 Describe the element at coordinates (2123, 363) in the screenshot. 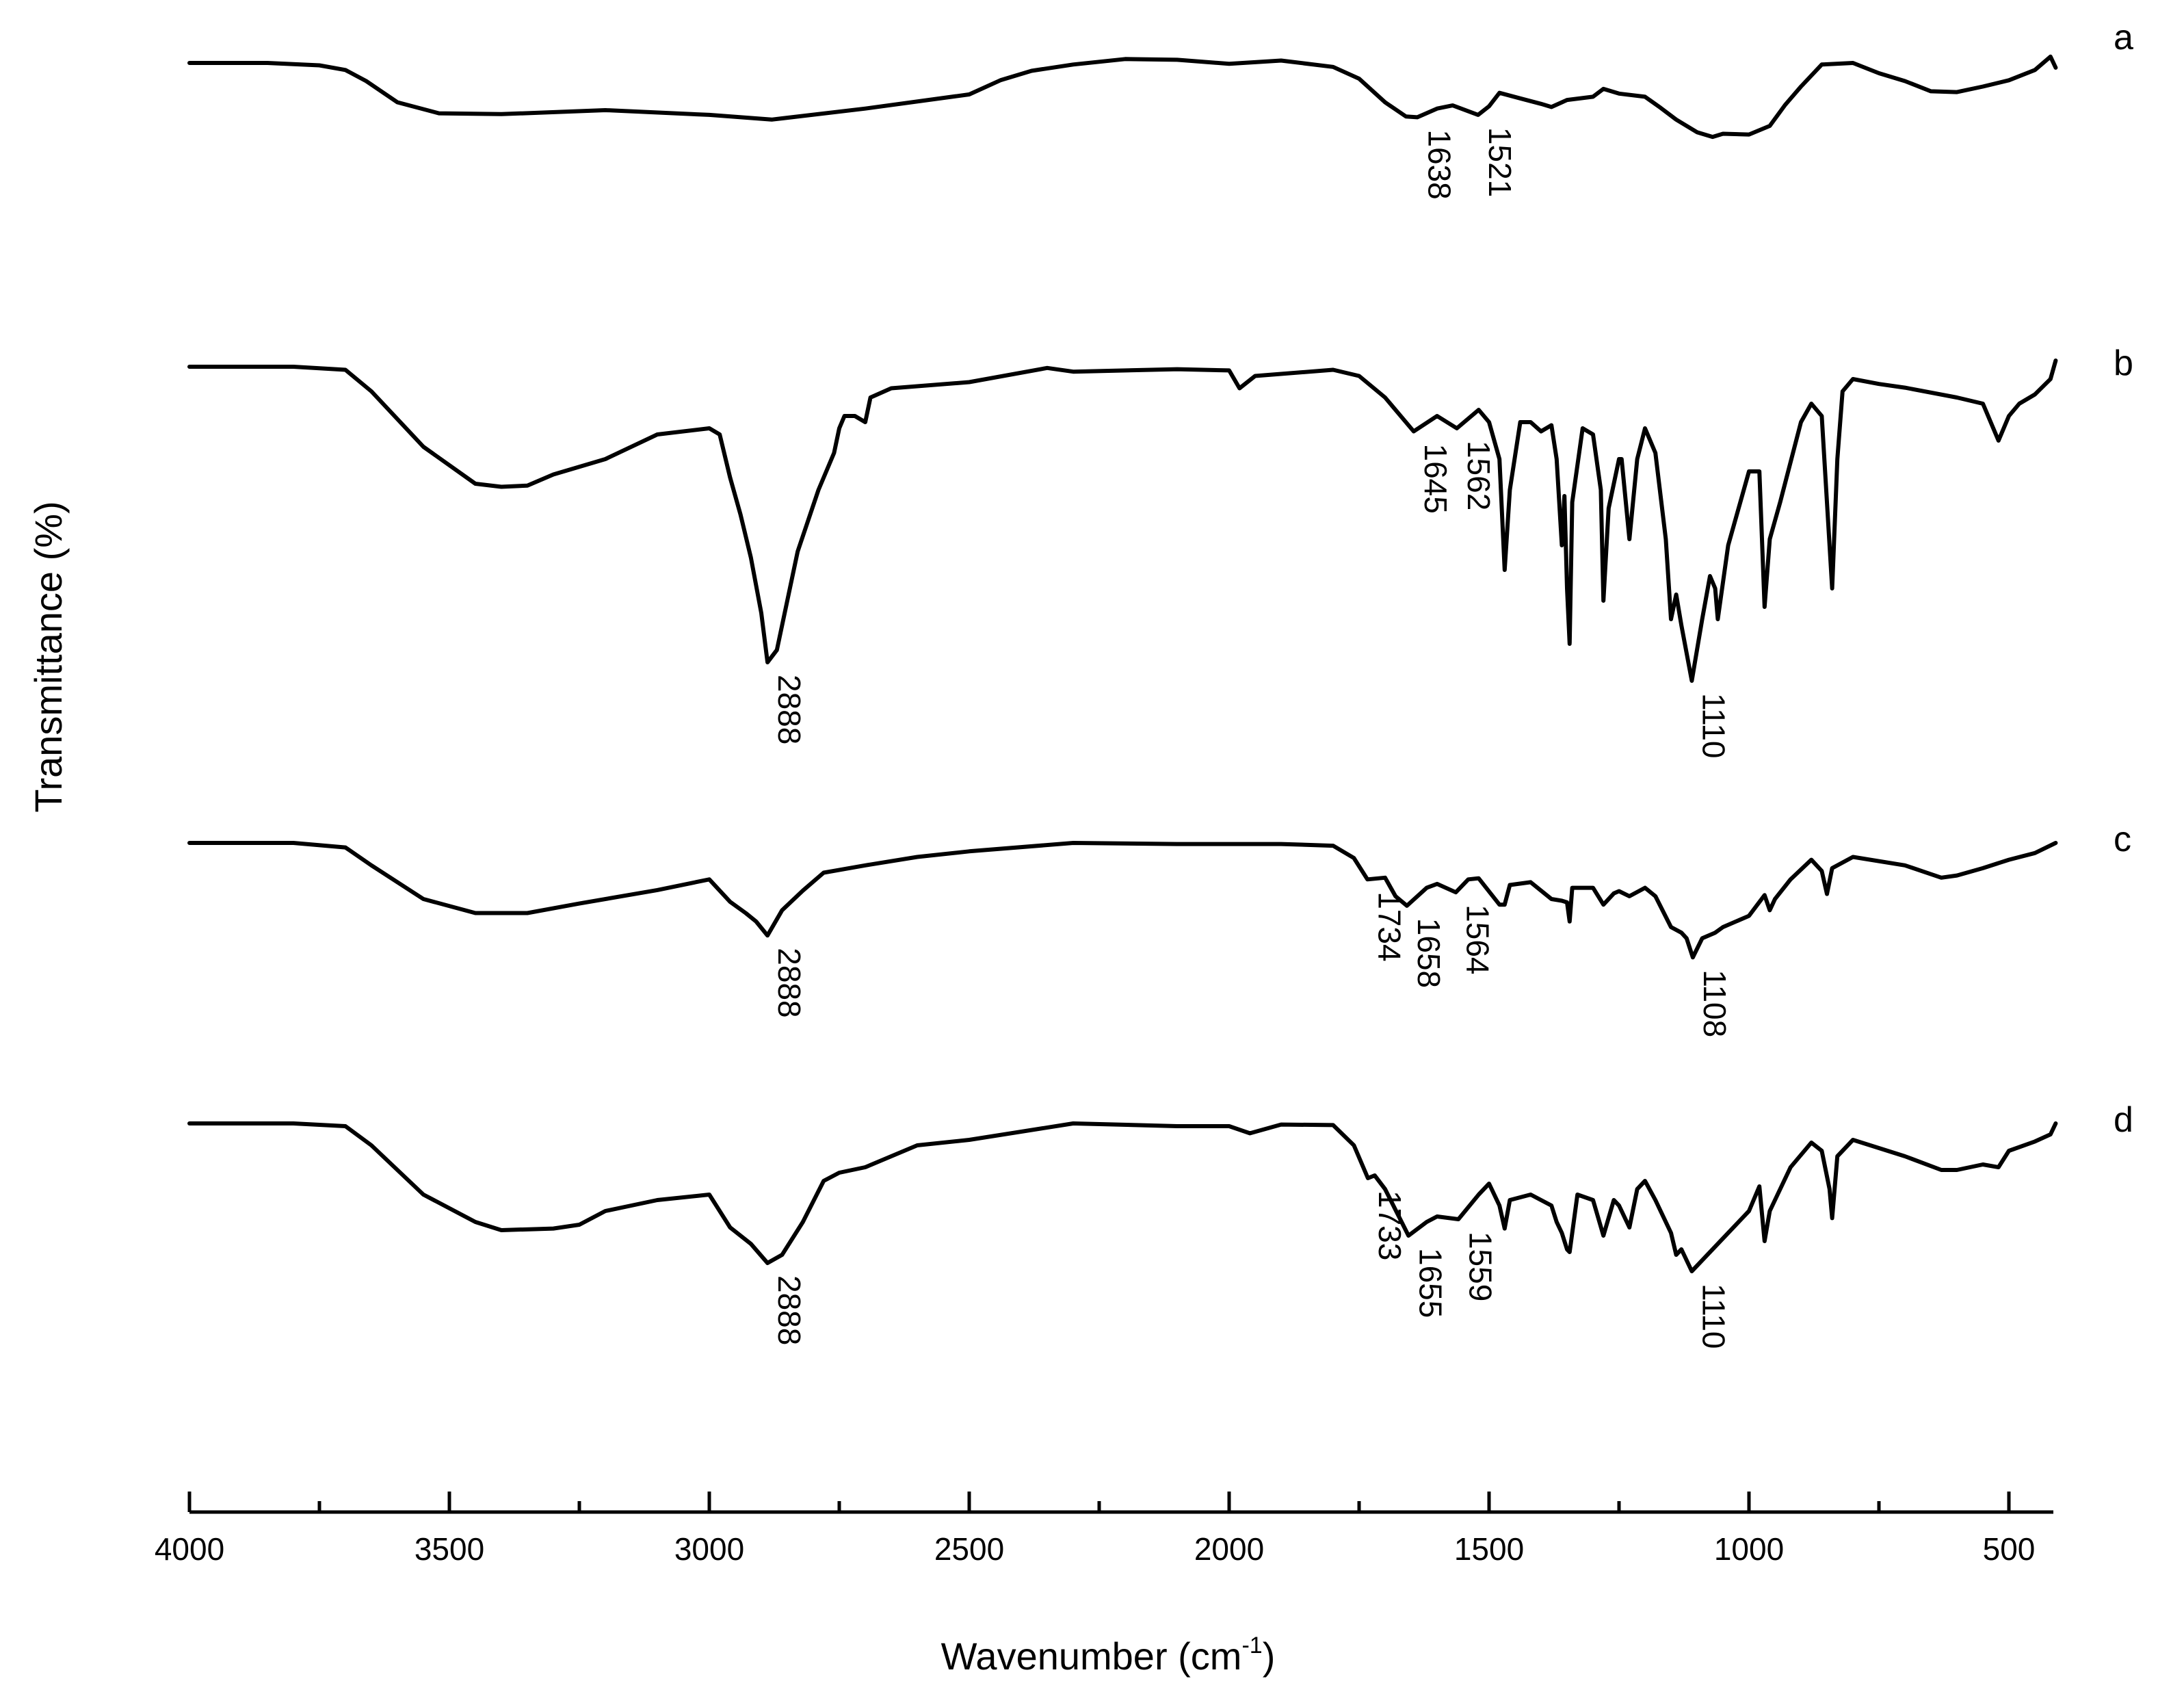

I see `trace-label-b: b` at that location.